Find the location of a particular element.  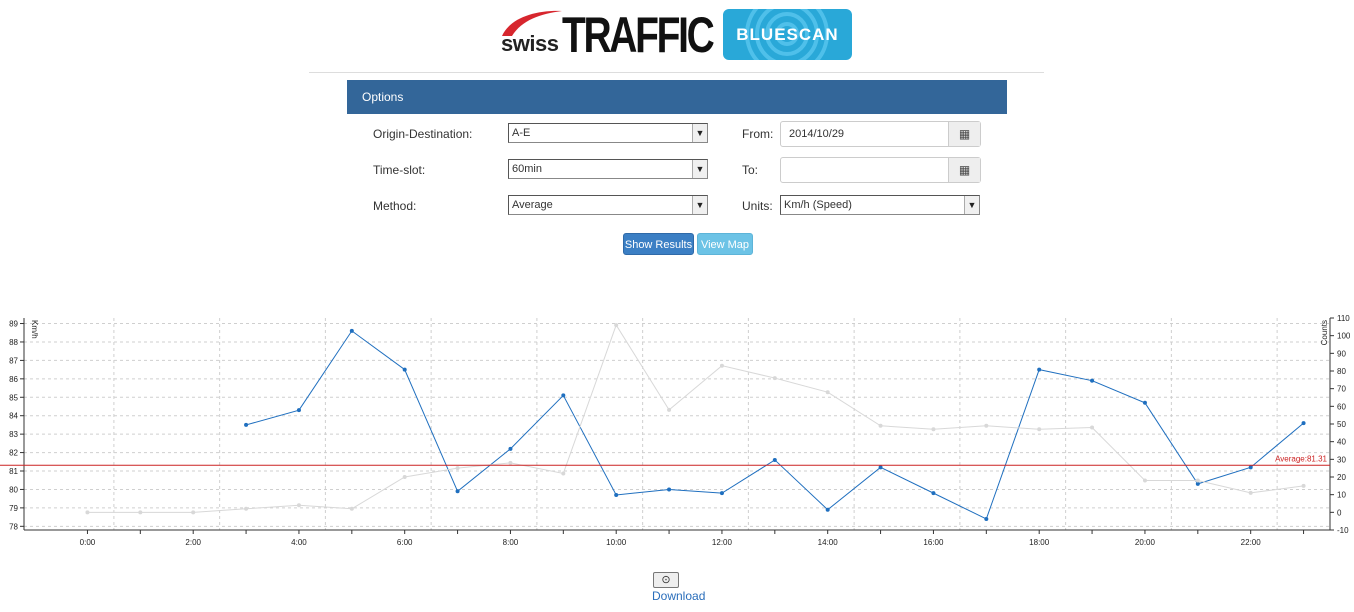

y2-tick-label: 90 is located at coordinates (1341, 353).